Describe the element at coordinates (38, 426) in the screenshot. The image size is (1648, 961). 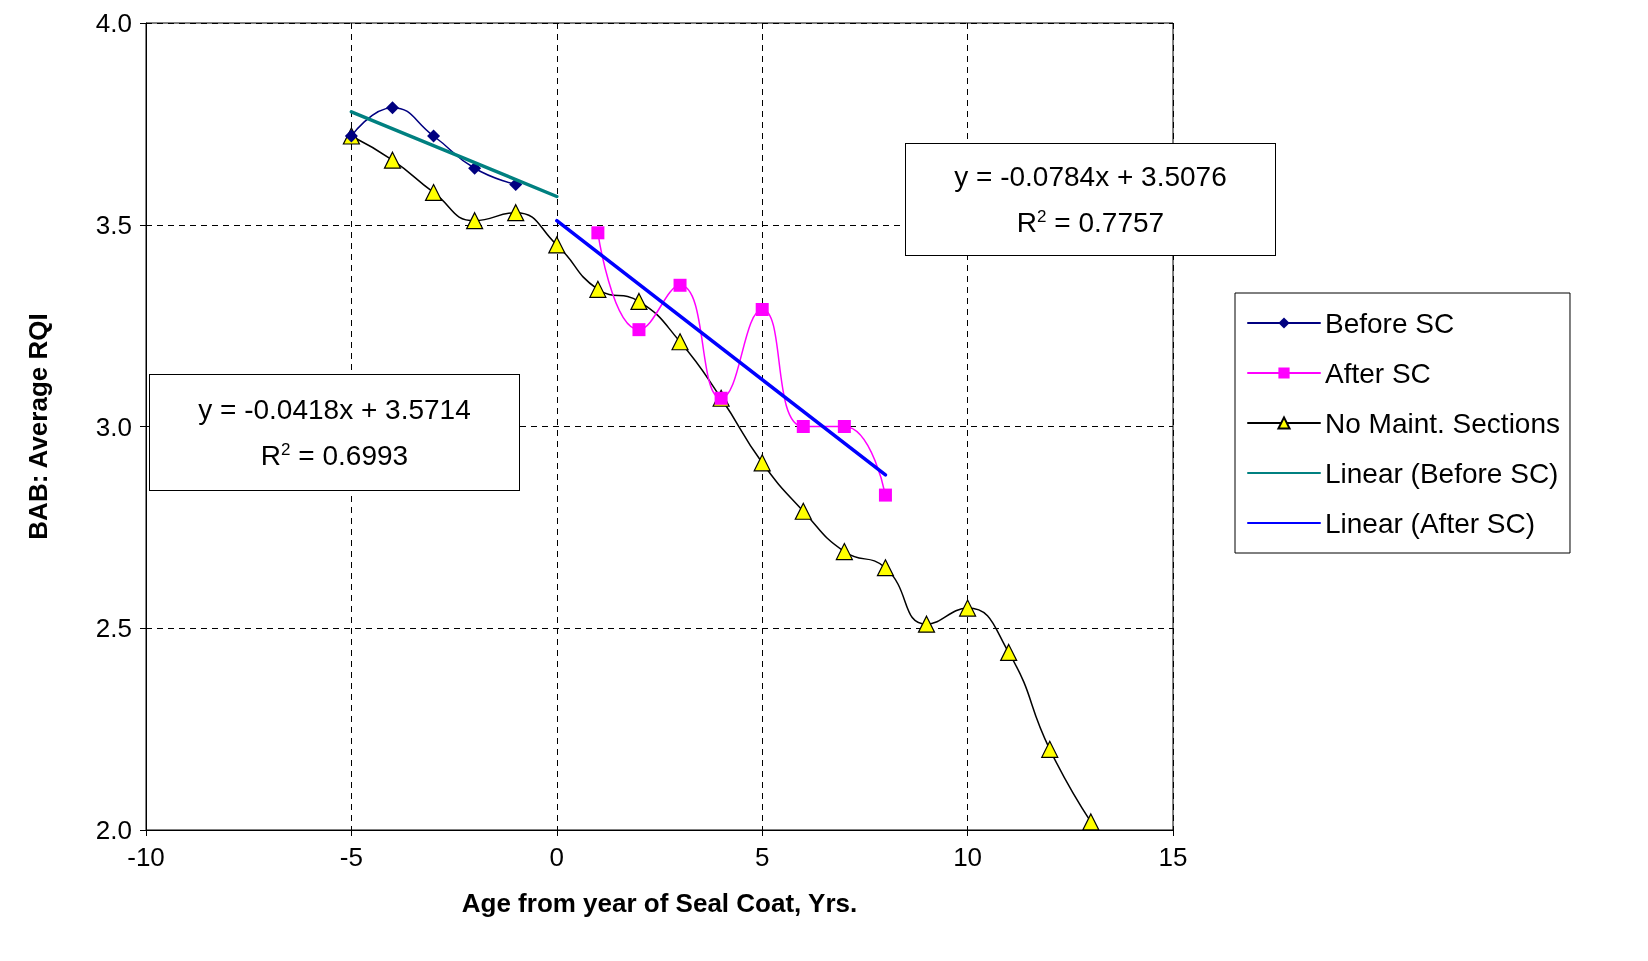
I see `y-axis-title: BAB: Average RQI` at that location.